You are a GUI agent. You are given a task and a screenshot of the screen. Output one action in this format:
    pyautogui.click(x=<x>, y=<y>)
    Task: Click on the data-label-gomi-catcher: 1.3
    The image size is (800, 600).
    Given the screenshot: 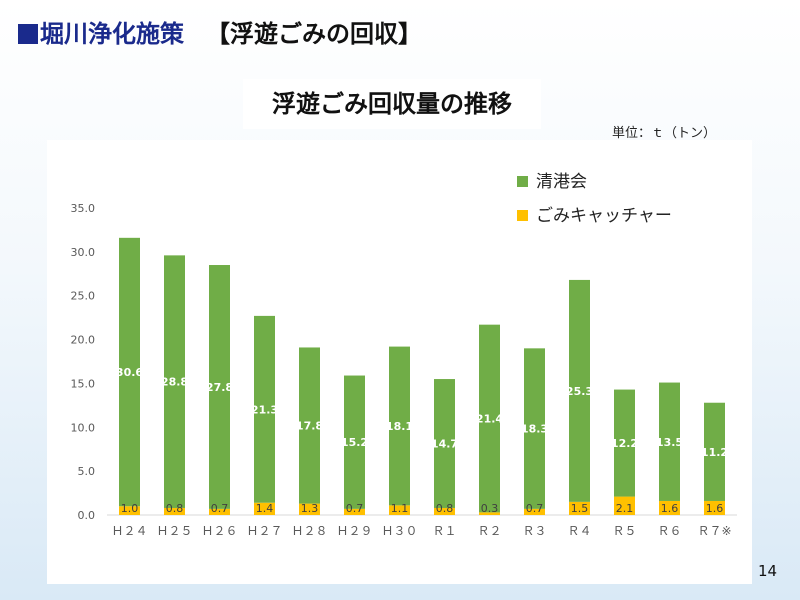 What is the action you would take?
    pyautogui.click(x=310, y=508)
    